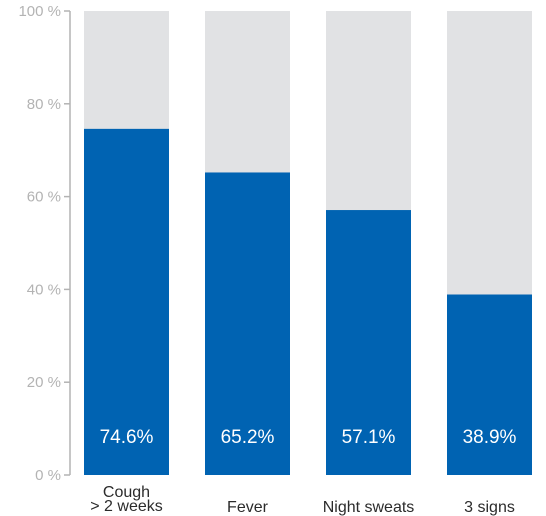 Image resolution: width=546 pixels, height=516 pixels. I want to click on y-axis: 0 % 20 % 40 % 60 % 80 % 100 %, so click(44, 243).